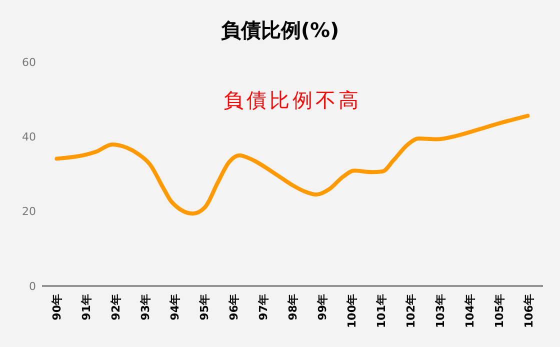 This screenshot has width=560, height=347. I want to click on y-tick-label: 0, so click(32, 286).